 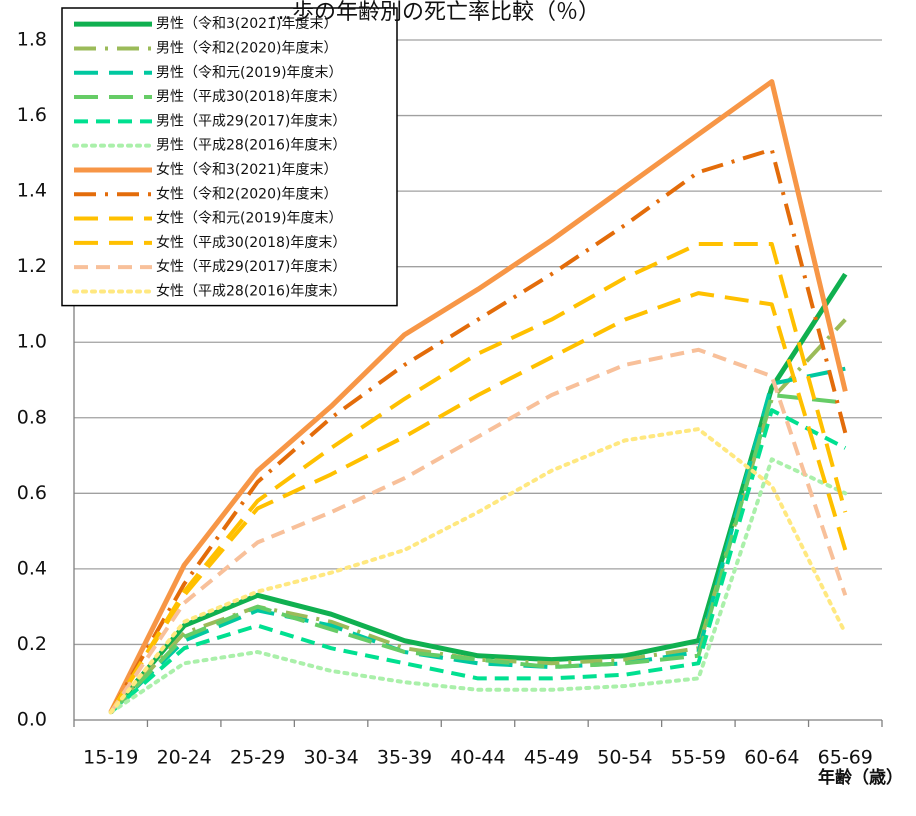 I want to click on y-tick-label: 0.4, so click(x=32, y=568).